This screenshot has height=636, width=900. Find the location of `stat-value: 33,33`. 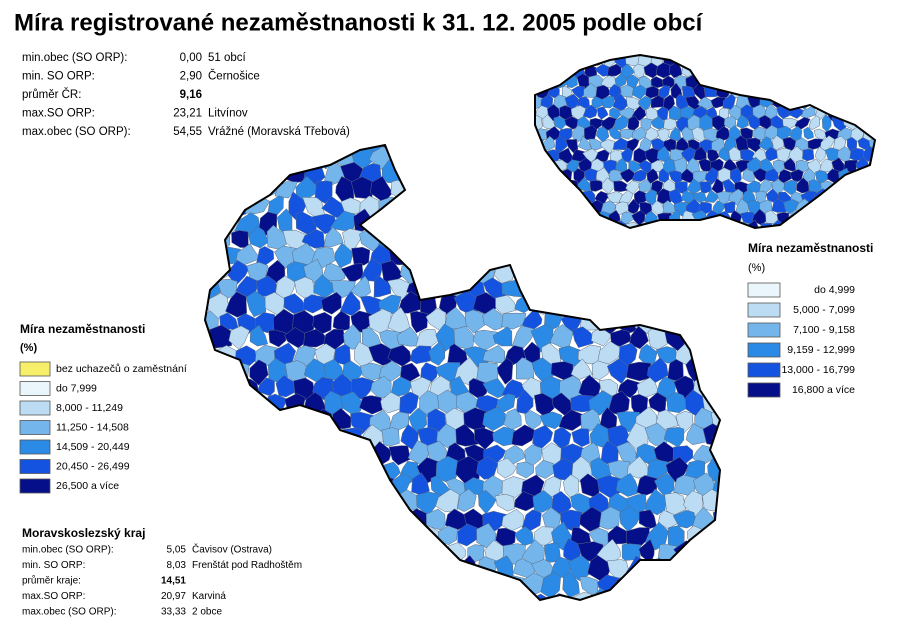

stat-value: 33,33 is located at coordinates (173, 612).